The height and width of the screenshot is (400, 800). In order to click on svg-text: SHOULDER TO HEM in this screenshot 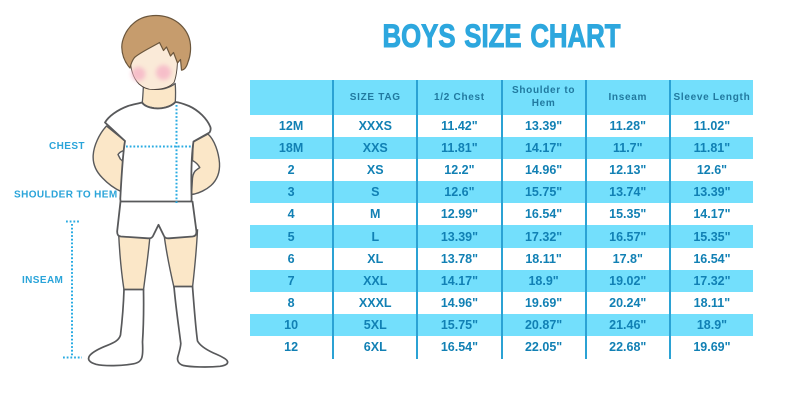, I will do `click(66, 195)`.